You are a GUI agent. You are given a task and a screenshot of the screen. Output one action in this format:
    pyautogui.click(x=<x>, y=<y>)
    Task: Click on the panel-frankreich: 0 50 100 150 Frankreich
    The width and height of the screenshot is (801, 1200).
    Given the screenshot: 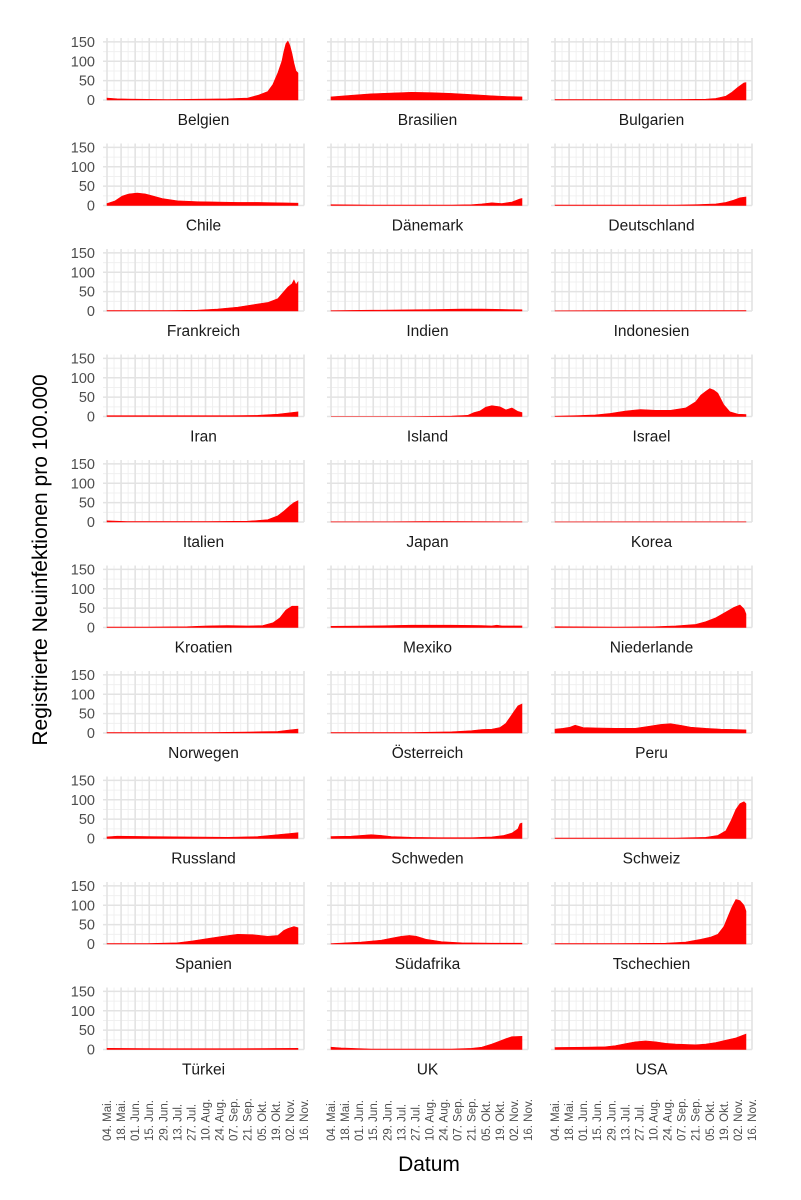 What is the action you would take?
    pyautogui.click(x=188, y=293)
    